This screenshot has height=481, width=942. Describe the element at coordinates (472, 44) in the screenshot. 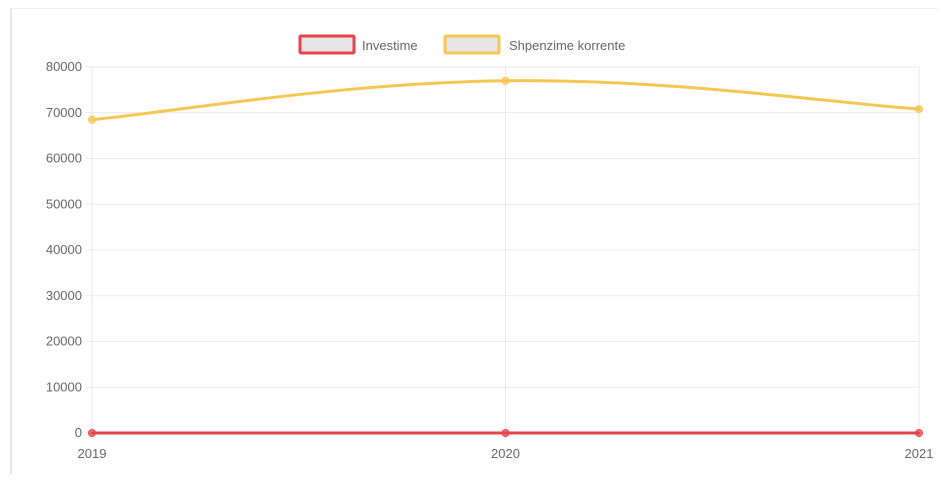

I see `legend-swatch-shpenzime-korrente` at that location.